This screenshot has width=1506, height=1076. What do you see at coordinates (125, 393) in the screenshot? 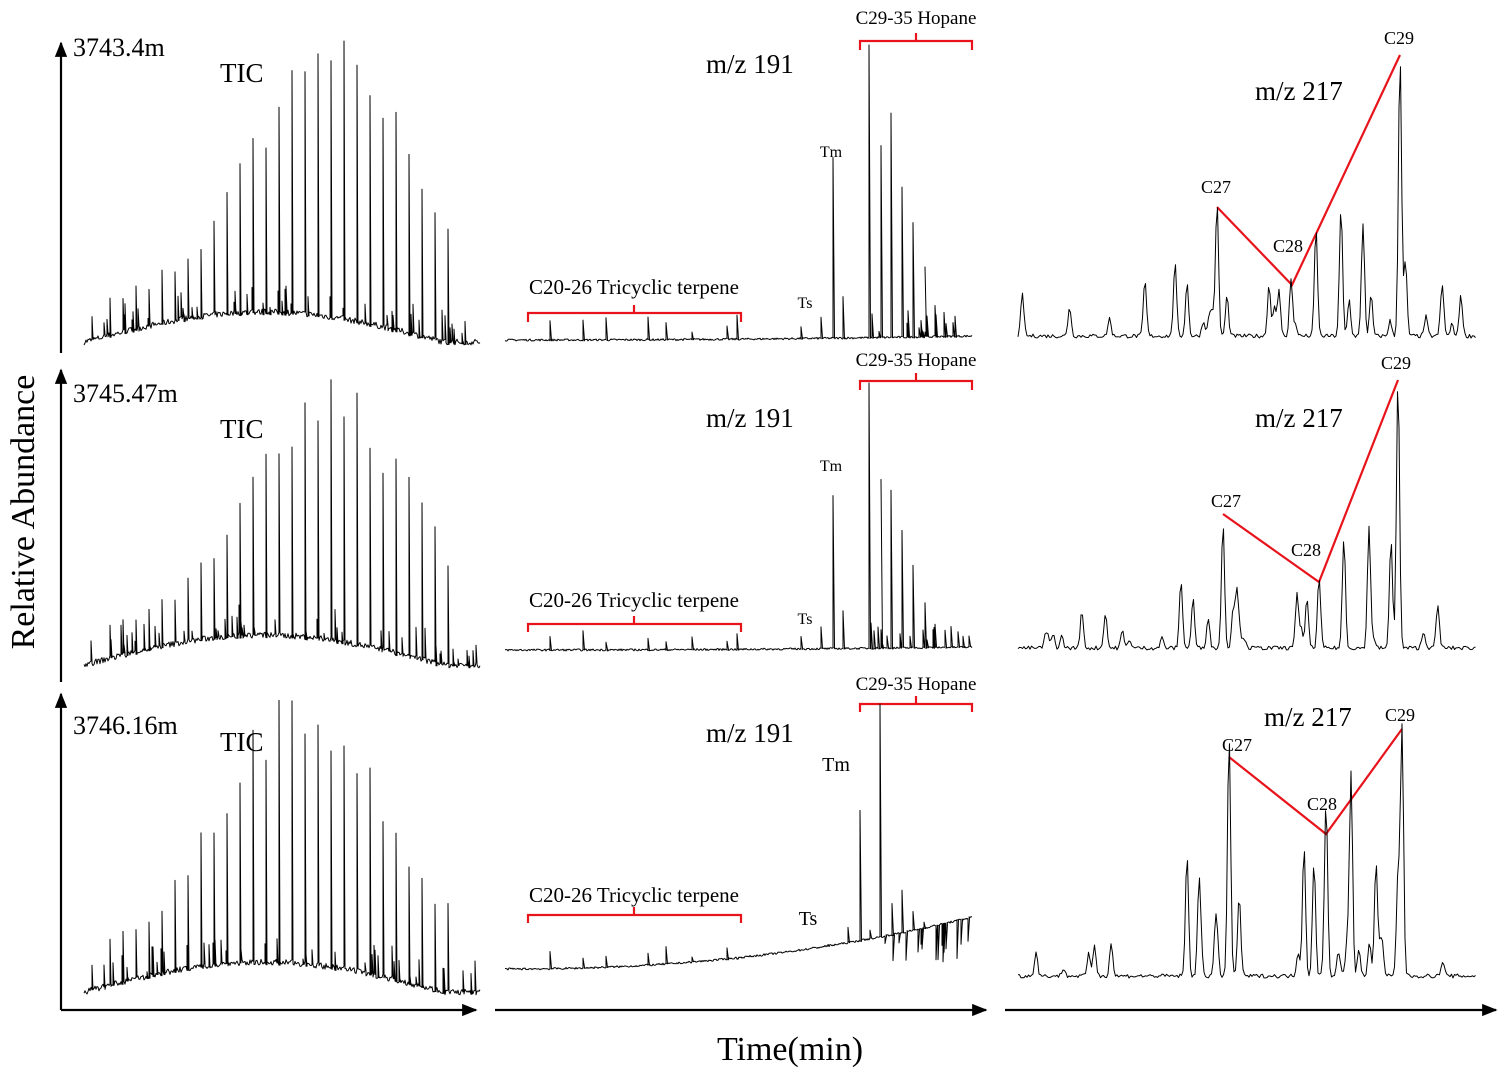
I see `depth-label: 3745.47m` at bounding box center [125, 393].